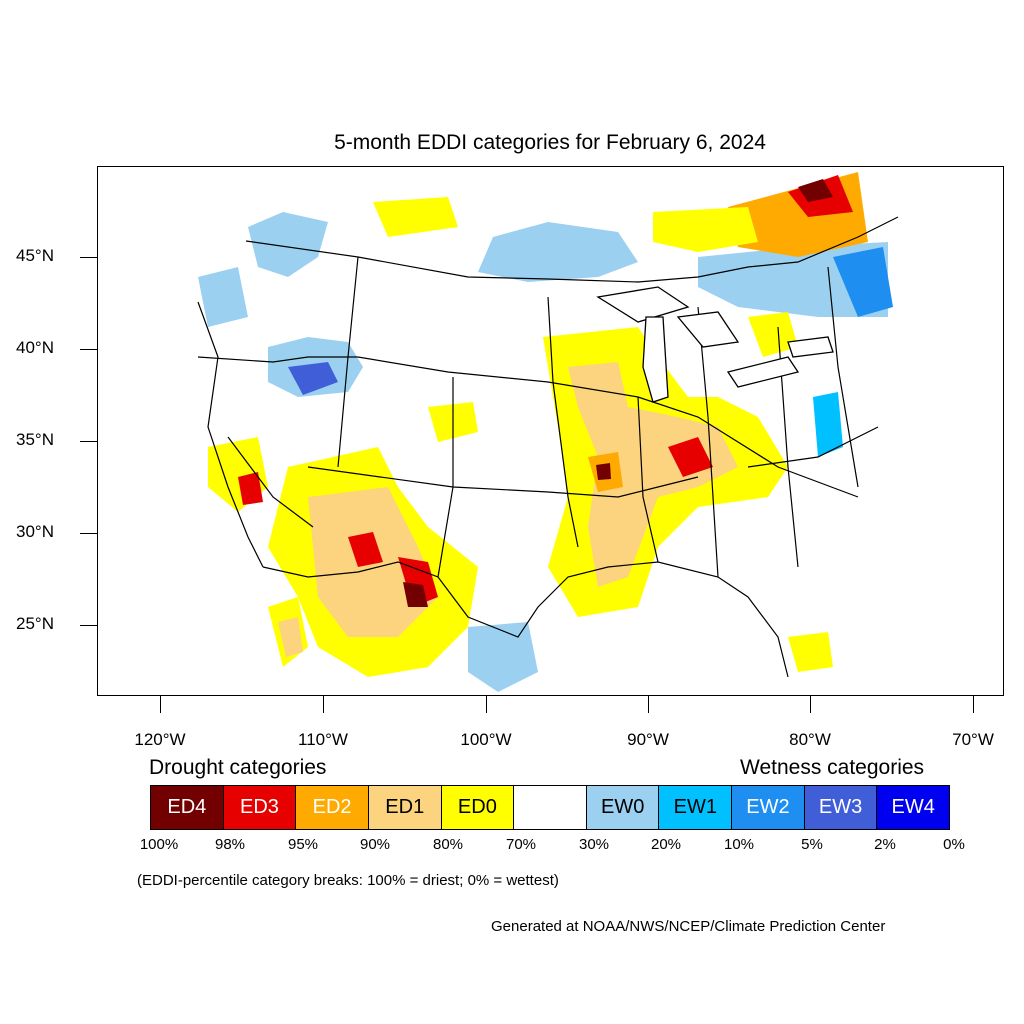 The height and width of the screenshot is (1024, 1024). Describe the element at coordinates (696, 807) in the screenshot. I see `legend-box-ew1: EW1` at that location.